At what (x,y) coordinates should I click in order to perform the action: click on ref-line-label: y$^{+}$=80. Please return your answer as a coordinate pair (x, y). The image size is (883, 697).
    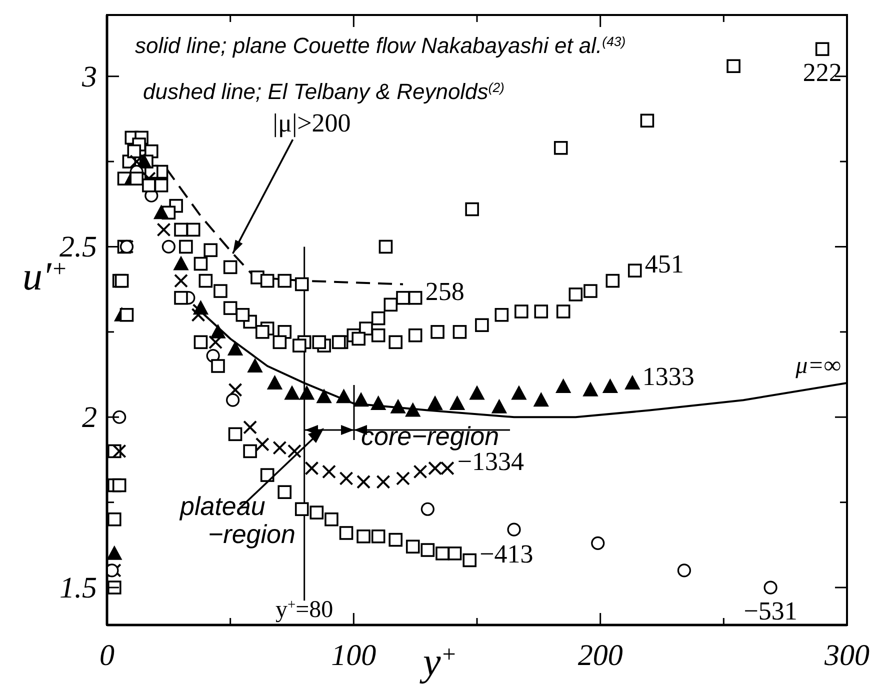
    Looking at the image, I should click on (304, 610).